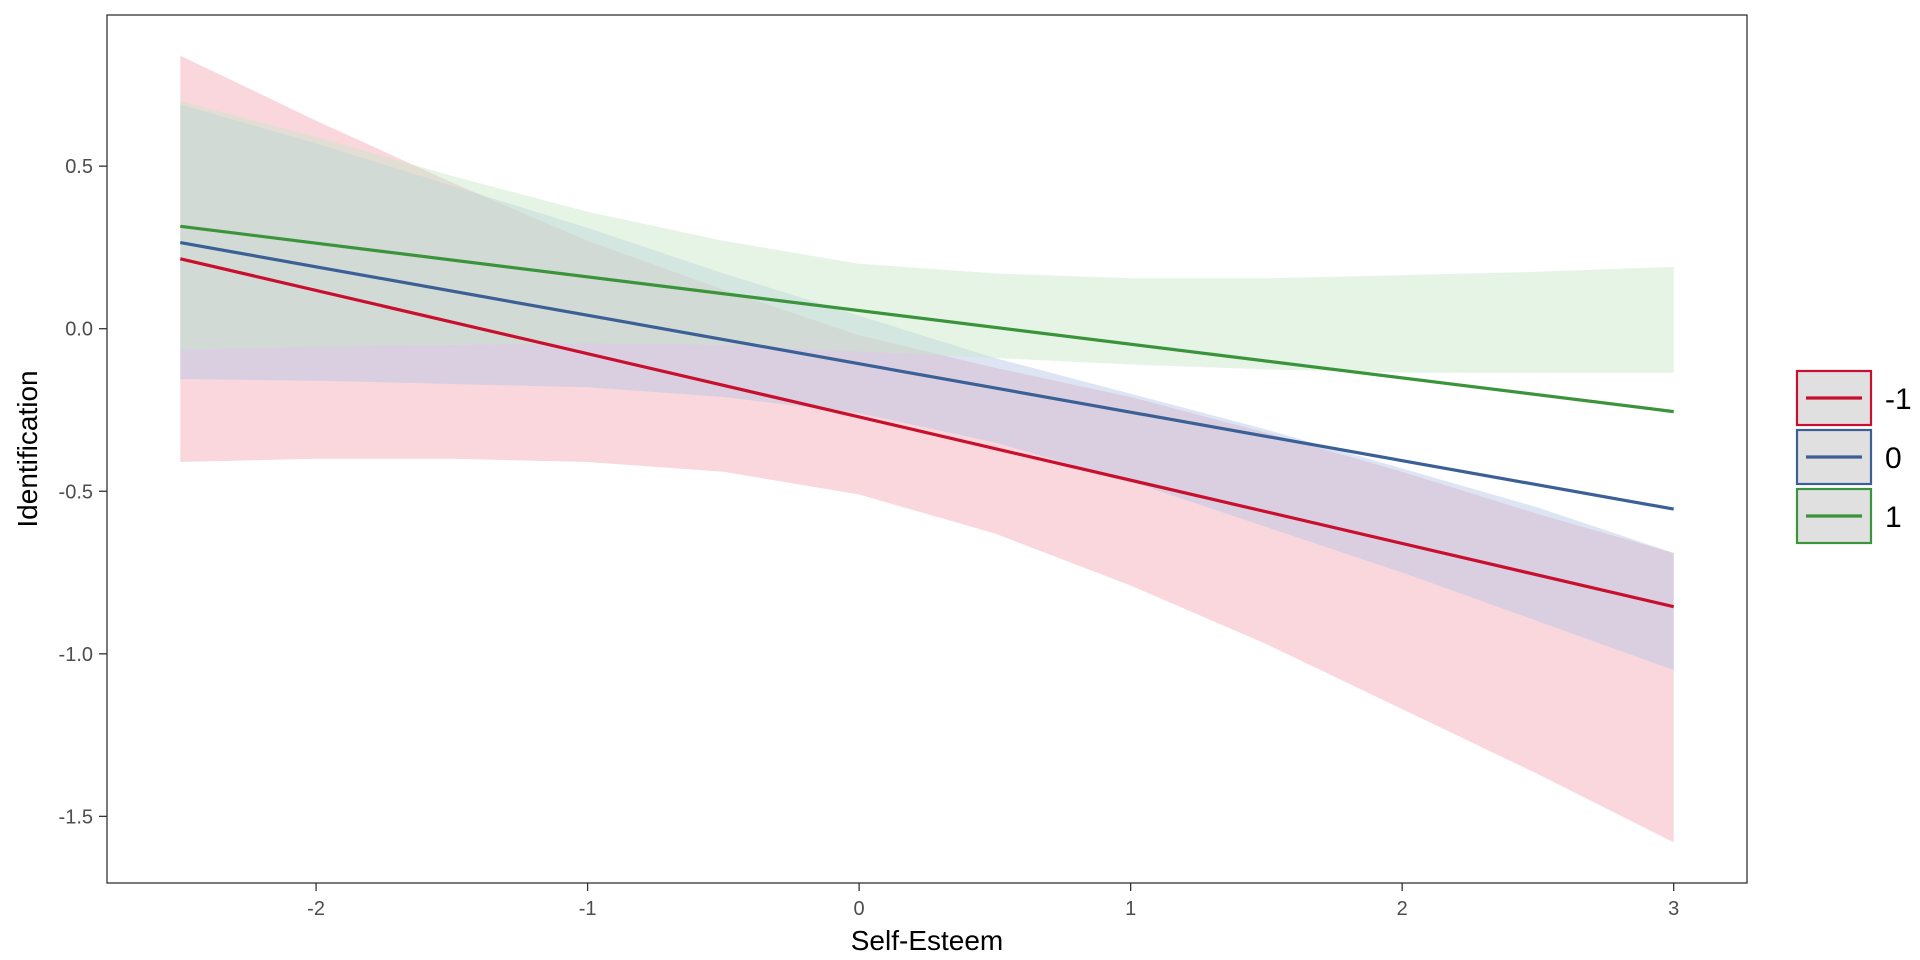 The width and height of the screenshot is (1920, 960). I want to click on x-tick-label: 3, so click(1673, 909).